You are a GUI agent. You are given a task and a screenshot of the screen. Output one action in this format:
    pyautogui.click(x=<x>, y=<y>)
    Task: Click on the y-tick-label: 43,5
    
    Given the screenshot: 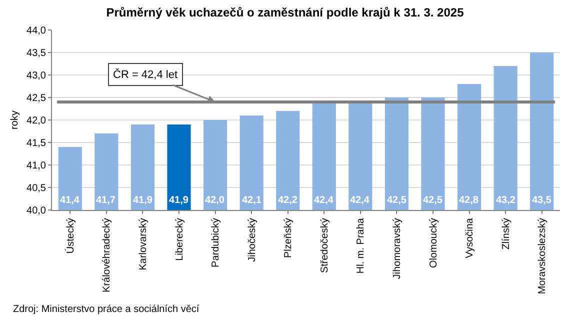 What is the action you would take?
    pyautogui.click(x=36, y=53)
    